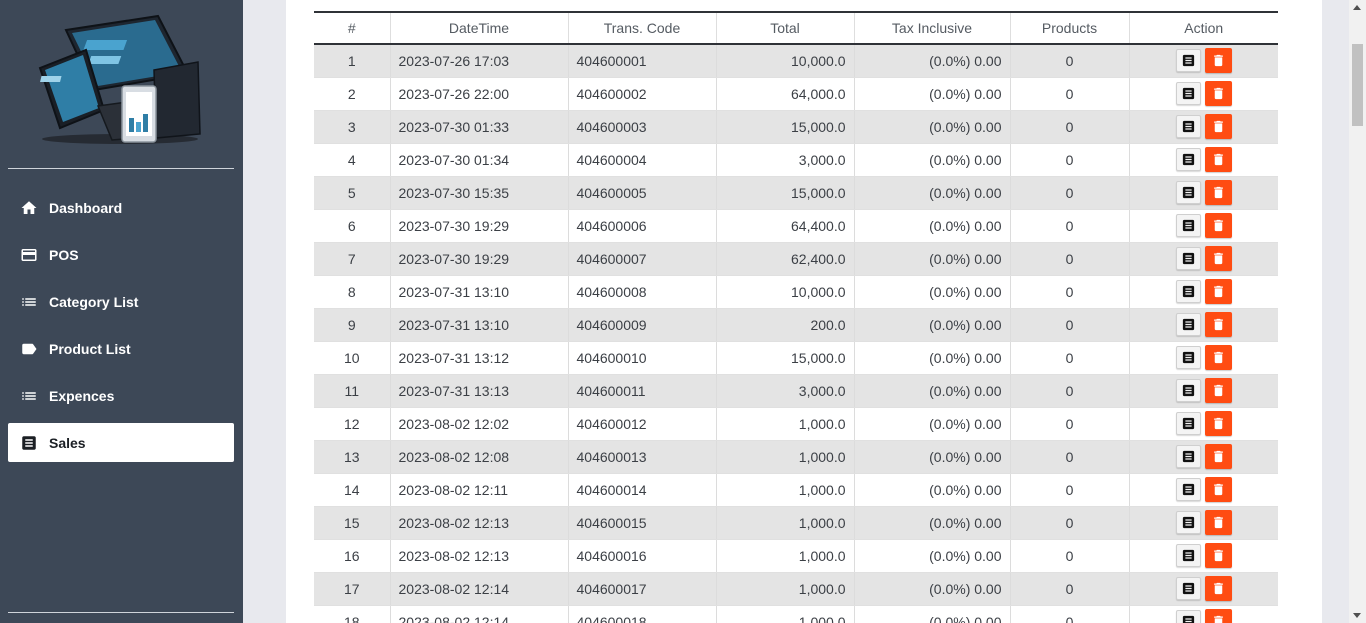  I want to click on sidebar-item-label: Category List, so click(94, 301).